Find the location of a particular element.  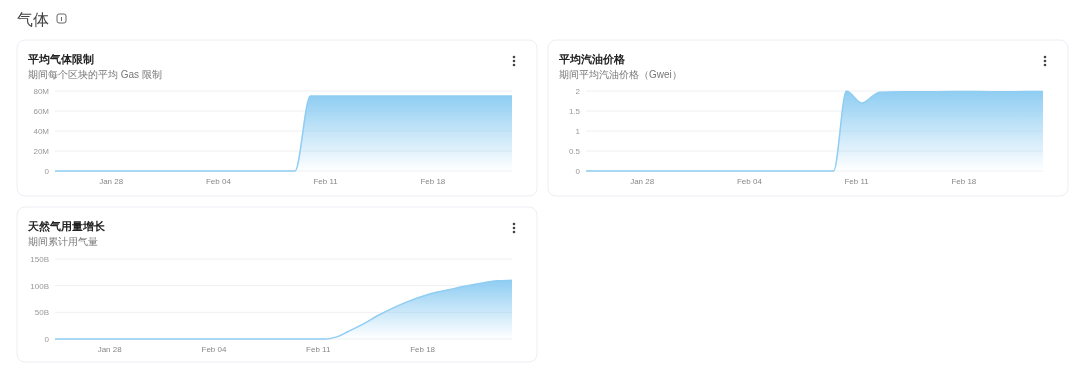

chart-title: 平均汽油价格 is located at coordinates (592, 59).